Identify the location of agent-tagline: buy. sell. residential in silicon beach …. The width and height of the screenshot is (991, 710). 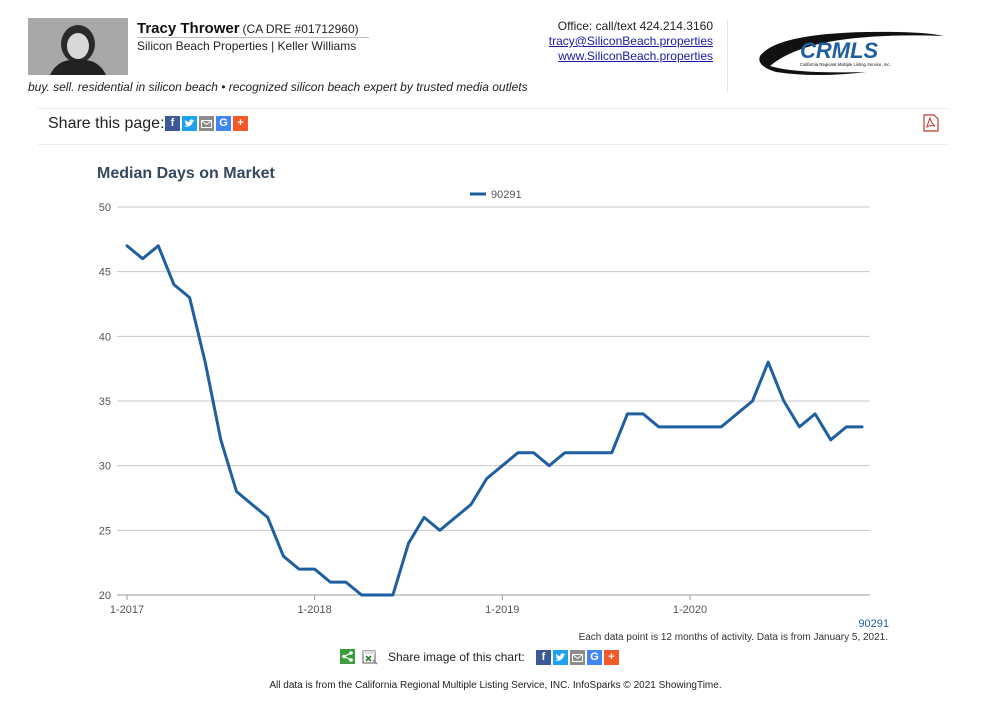
(278, 87).